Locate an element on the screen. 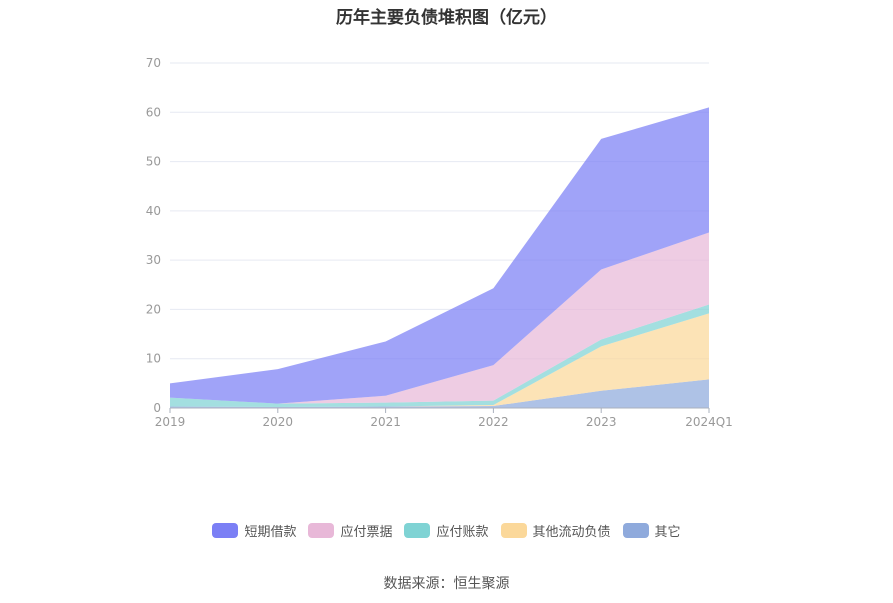 This screenshot has width=893, height=603. legend-item: 应付账款 is located at coordinates (446, 530).